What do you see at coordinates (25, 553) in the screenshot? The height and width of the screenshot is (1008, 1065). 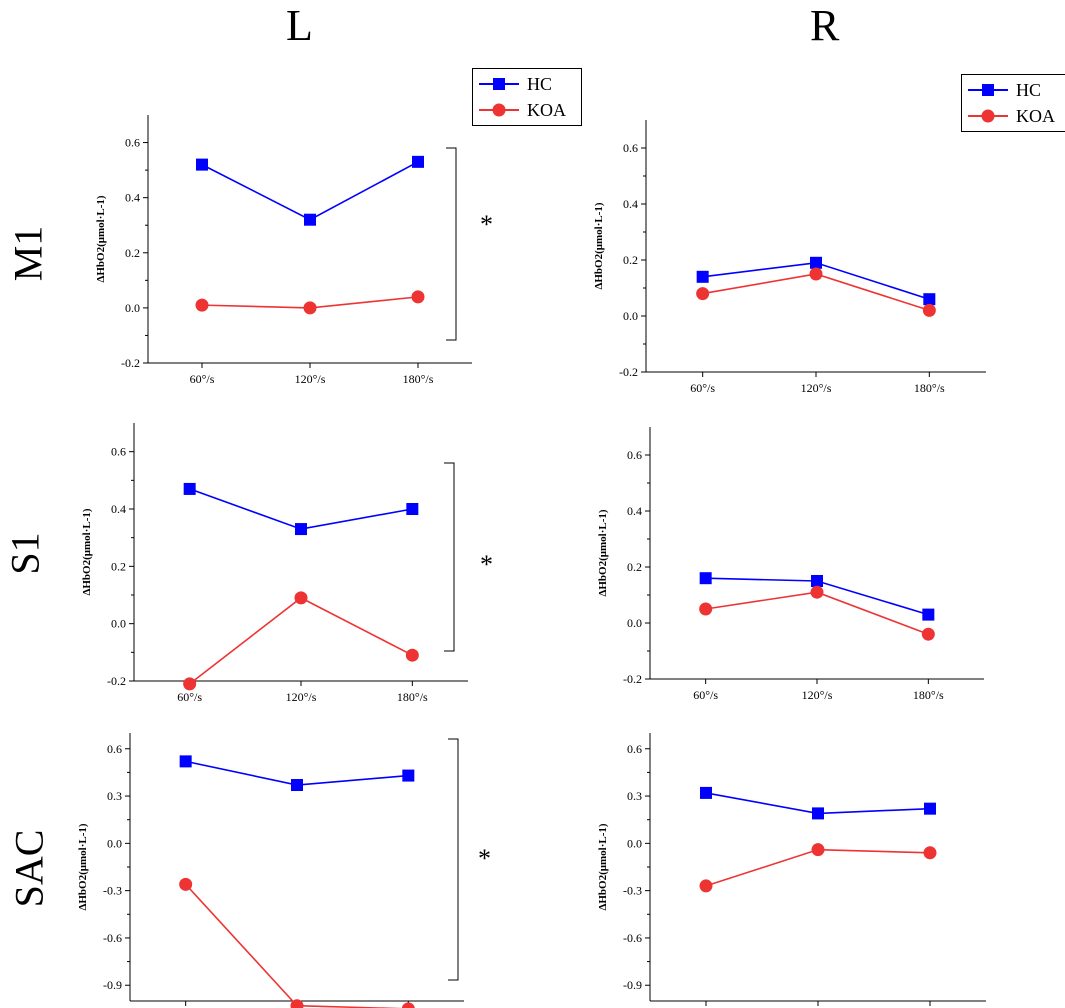 I see `row-header-s1: S1` at bounding box center [25, 553].